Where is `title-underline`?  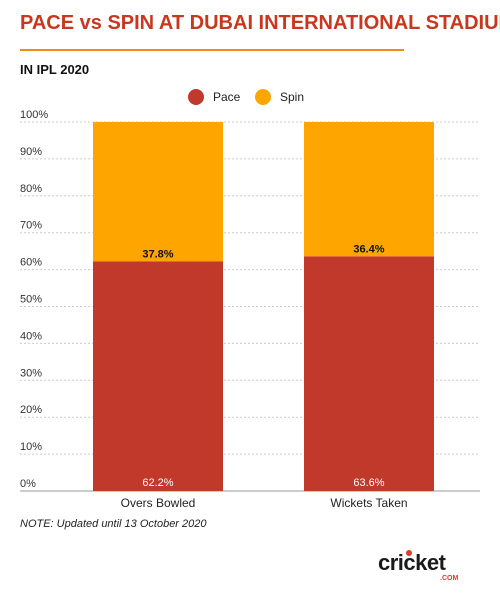 title-underline is located at coordinates (212, 50).